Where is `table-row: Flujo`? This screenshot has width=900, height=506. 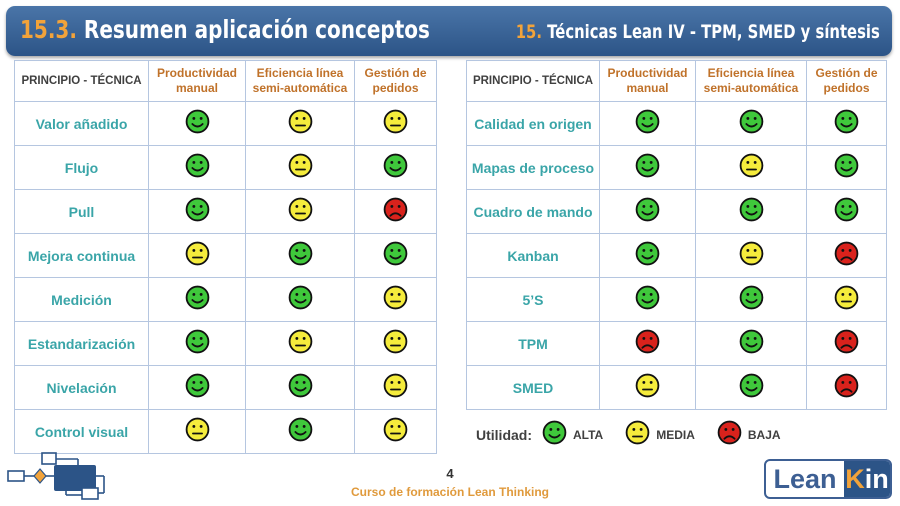
table-row: Flujo is located at coordinates (225, 167).